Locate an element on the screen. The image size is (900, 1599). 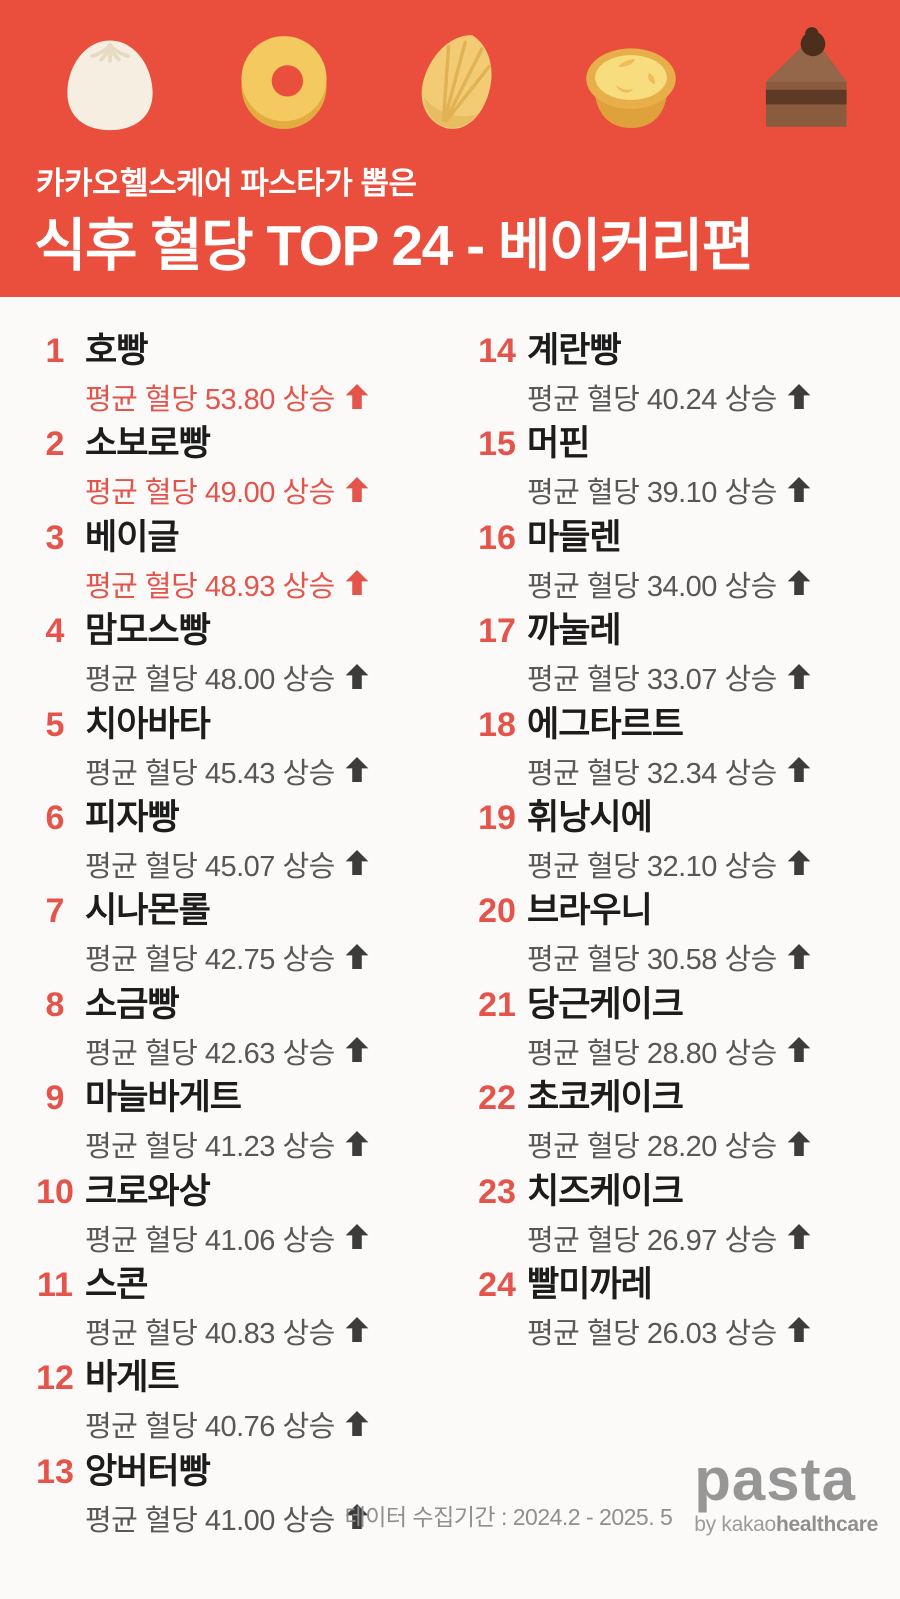
item-head: 5 치아바타 is located at coordinates (243, 725).